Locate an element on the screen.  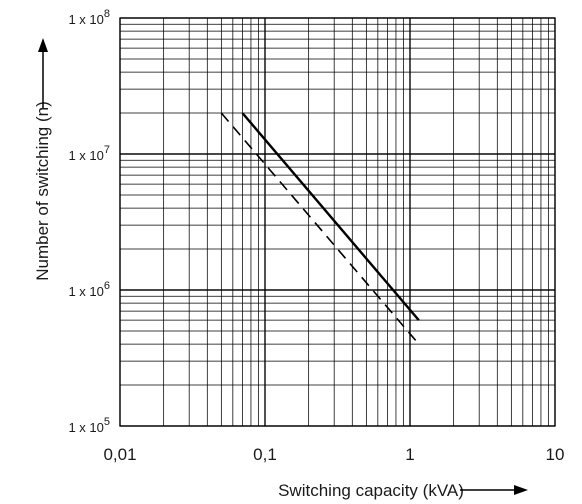
y-tick-label: 1 x 10⁷ is located at coordinates (89, 153).